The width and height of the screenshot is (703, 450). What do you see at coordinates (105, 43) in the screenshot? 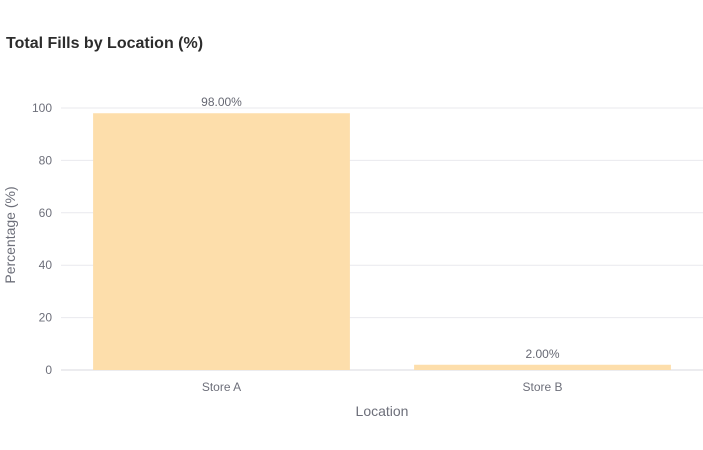
I see `chart-title: Total Fills by Location (%)` at bounding box center [105, 43].